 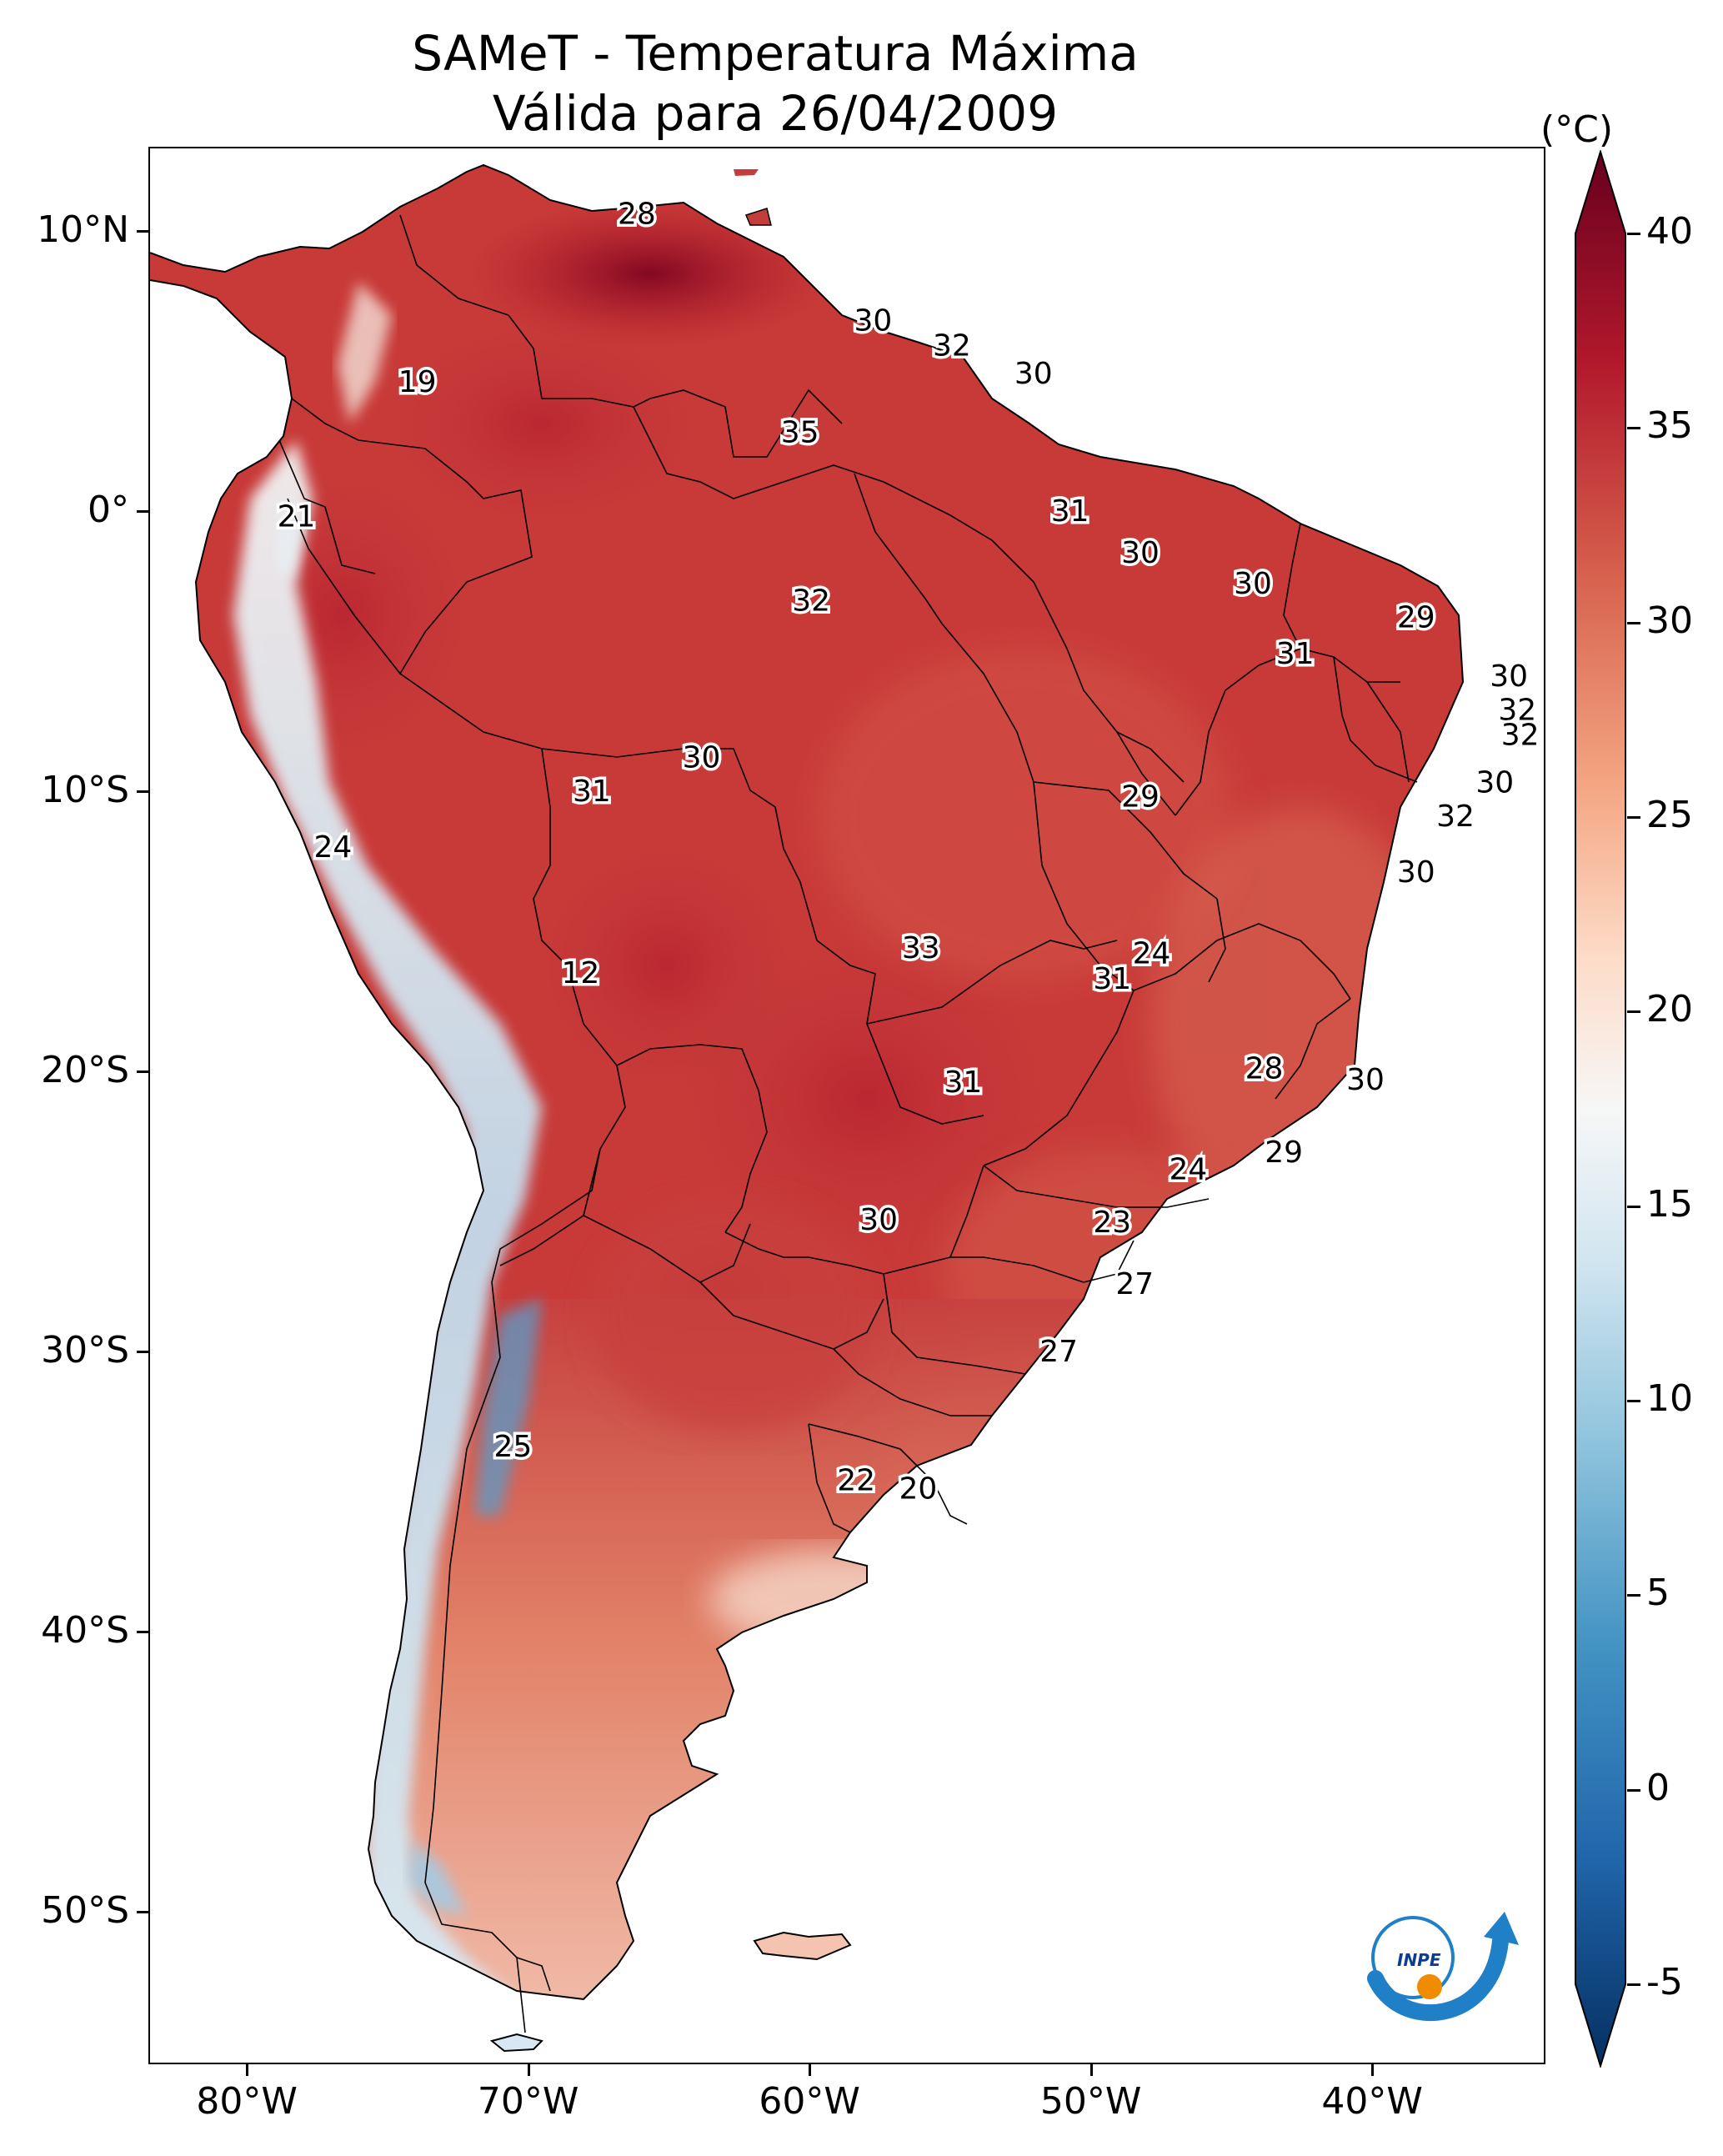 What do you see at coordinates (528, 2101) in the screenshot?
I see `longitude-tick-label: 70°W` at bounding box center [528, 2101].